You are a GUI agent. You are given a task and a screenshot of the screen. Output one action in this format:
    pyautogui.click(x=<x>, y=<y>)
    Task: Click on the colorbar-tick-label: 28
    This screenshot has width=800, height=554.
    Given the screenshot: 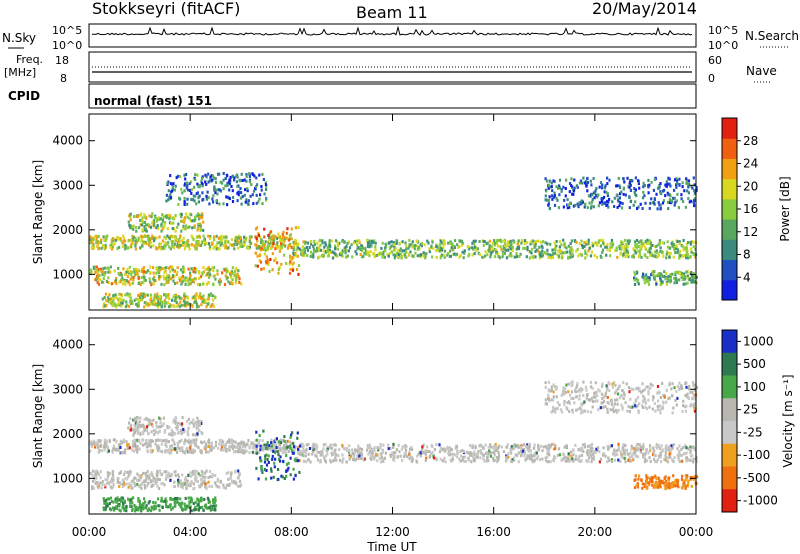 What is the action you would take?
    pyautogui.click(x=750, y=141)
    